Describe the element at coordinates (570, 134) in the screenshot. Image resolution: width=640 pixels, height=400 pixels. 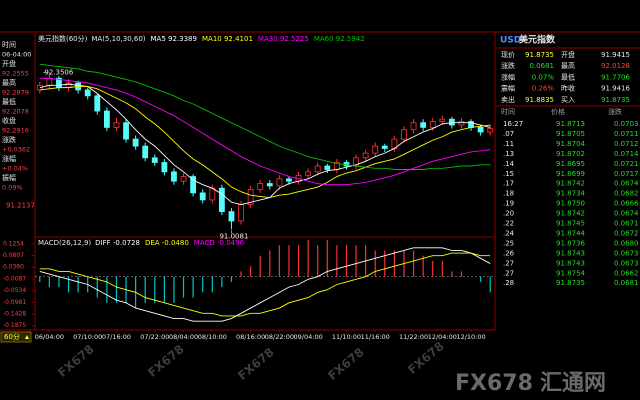
I see `tick-price: 91.8705` at that location.